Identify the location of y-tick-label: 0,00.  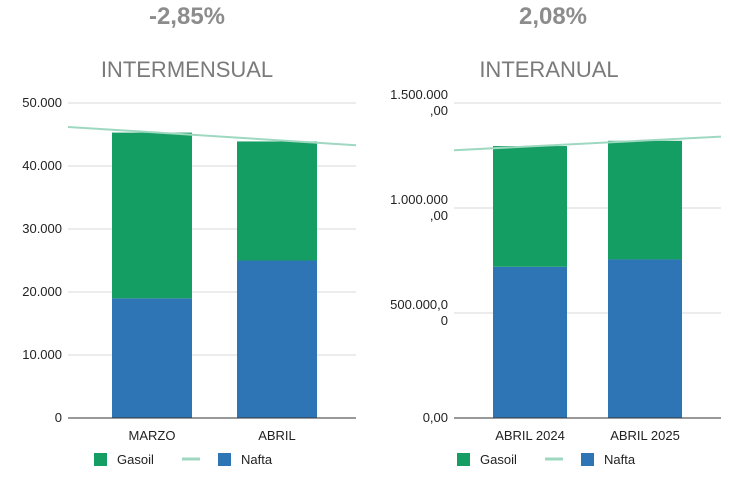
(435, 417).